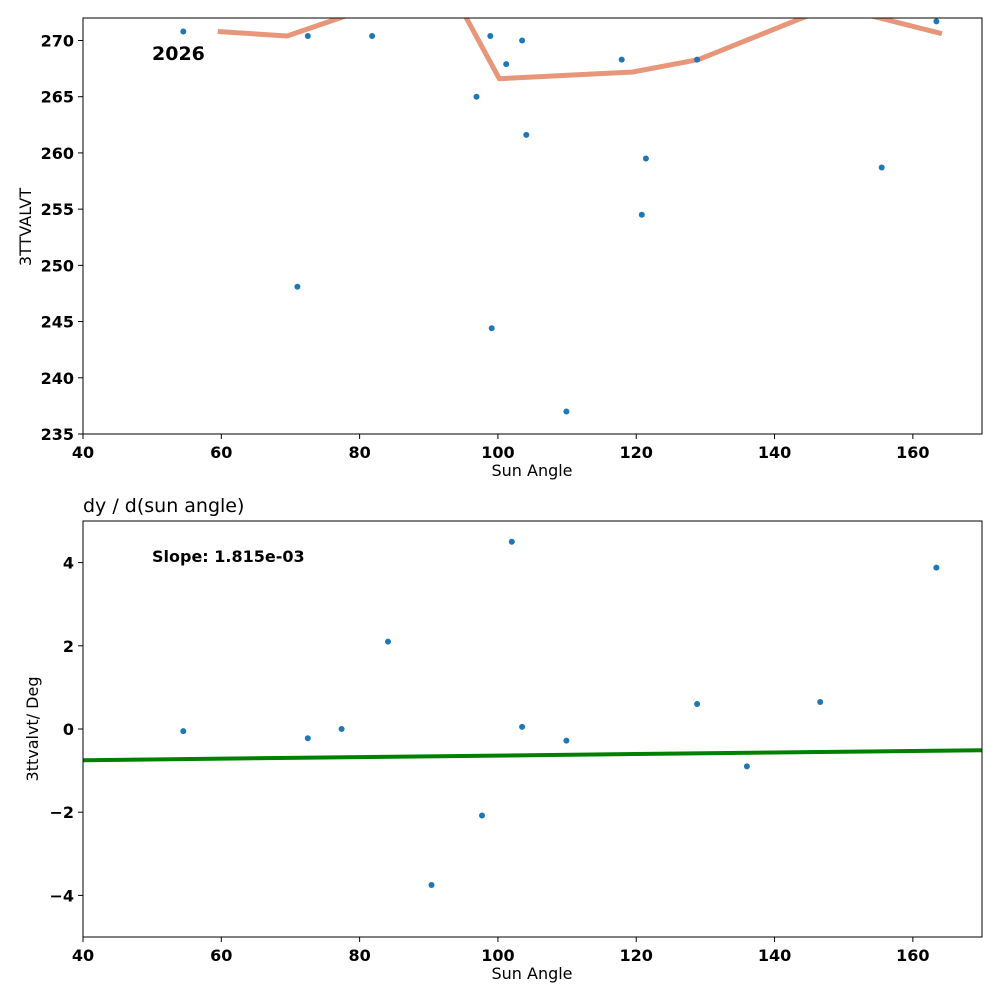  I want to click on bottom-x-tick-label: 80, so click(359, 955).